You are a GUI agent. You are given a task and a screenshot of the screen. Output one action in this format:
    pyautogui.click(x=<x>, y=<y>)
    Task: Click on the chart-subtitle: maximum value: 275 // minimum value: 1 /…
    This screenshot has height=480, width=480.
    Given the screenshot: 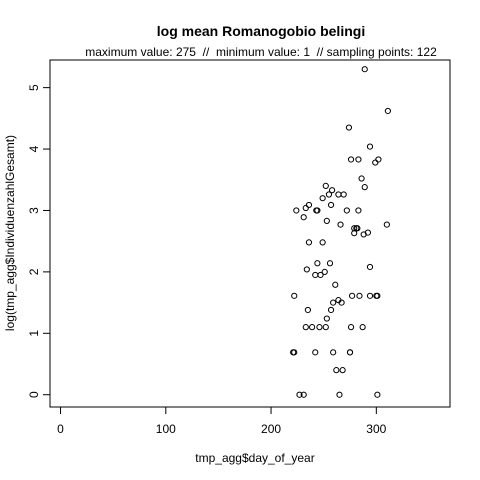 What is the action you would take?
    pyautogui.click(x=261, y=52)
    